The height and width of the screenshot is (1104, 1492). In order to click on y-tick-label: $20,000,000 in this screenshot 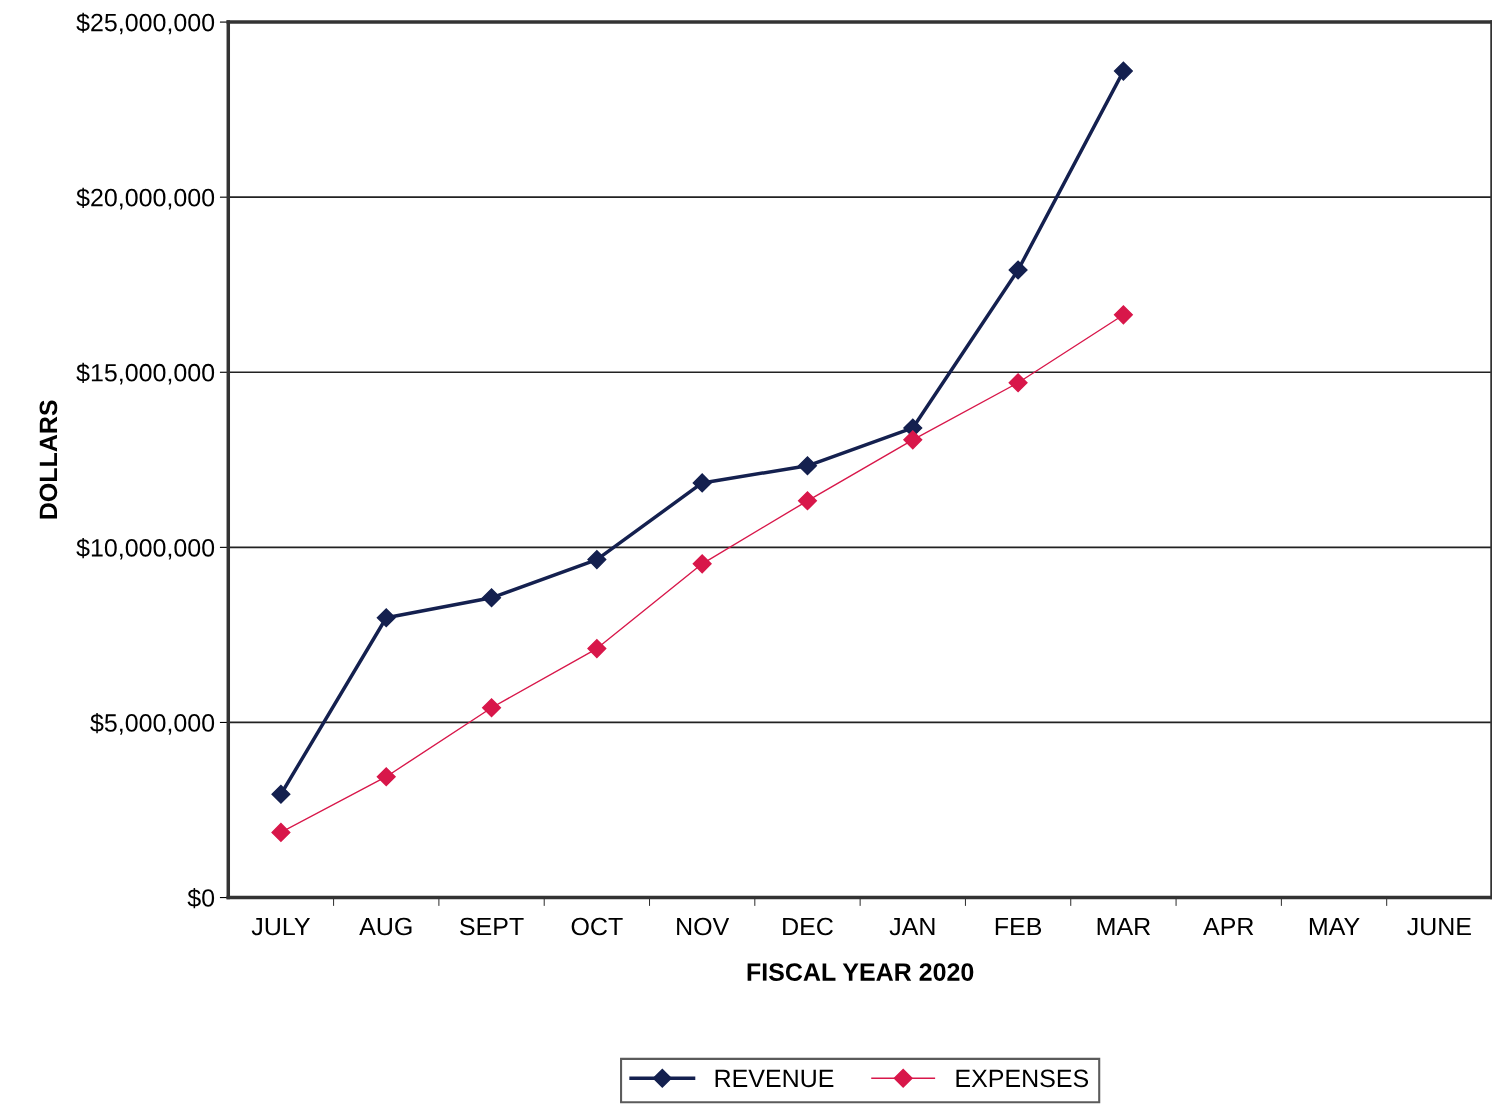, I will do `click(145, 198)`.